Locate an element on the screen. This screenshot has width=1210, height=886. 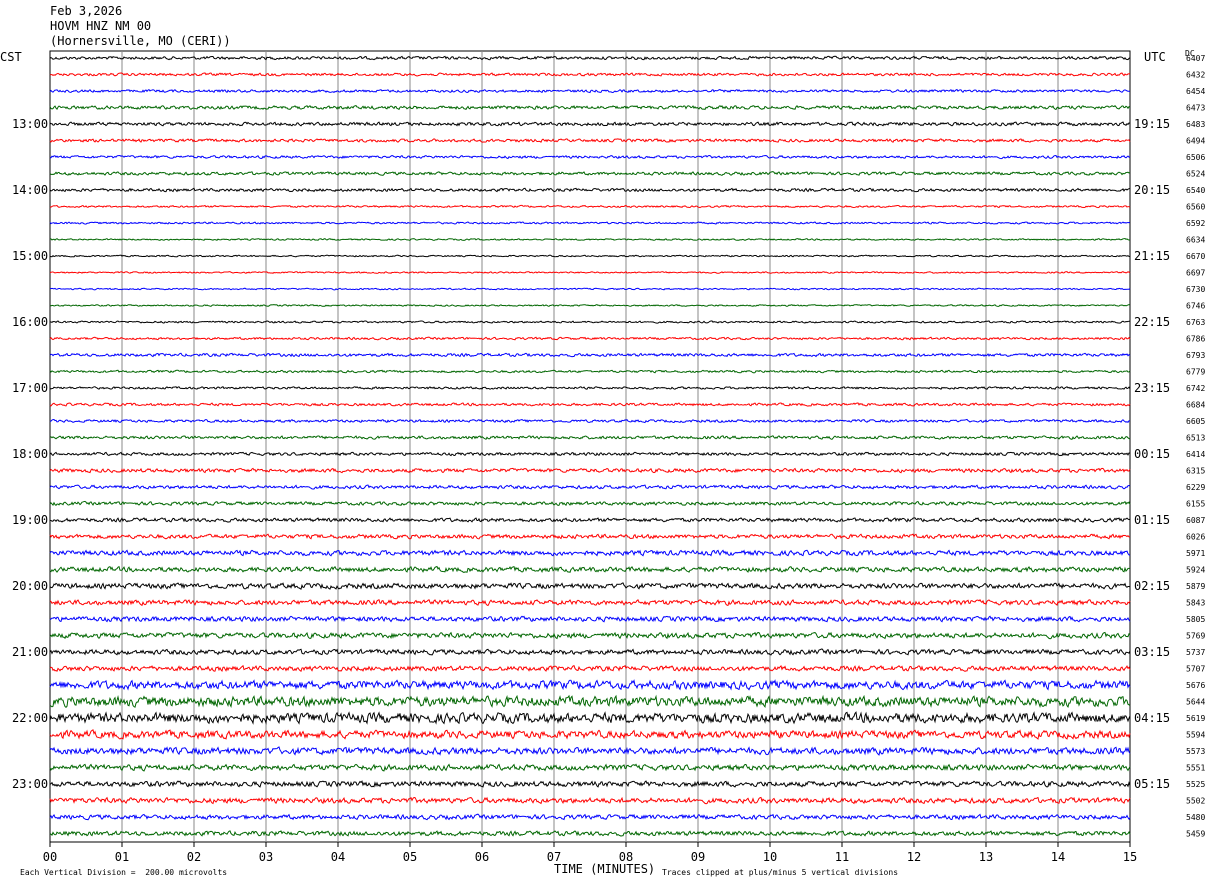
cst-hour-label: 20:00 is located at coordinates (30, 586).